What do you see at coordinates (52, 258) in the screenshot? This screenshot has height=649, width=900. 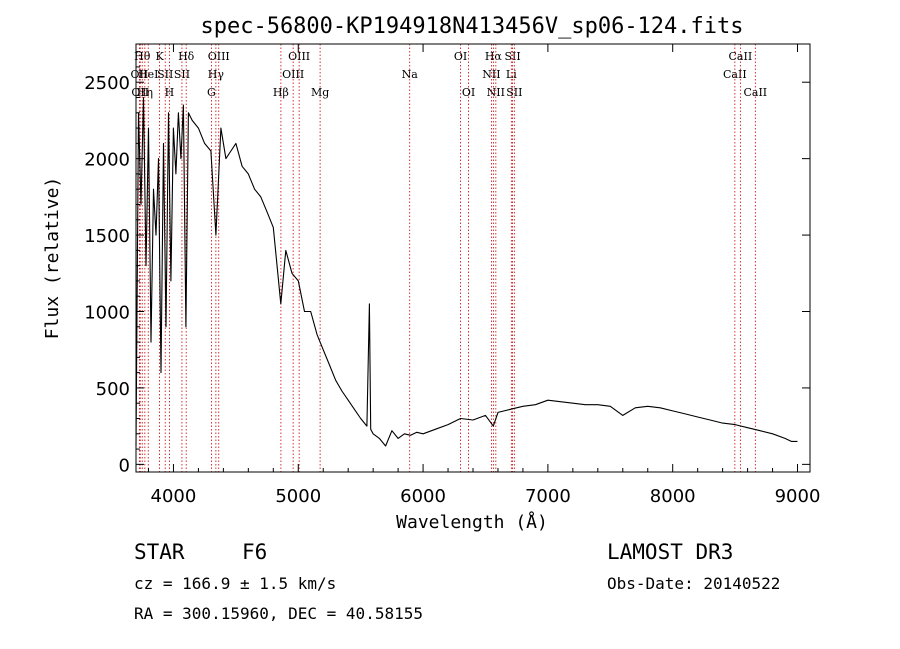 I see `y-axis-label: Flux (relative)` at bounding box center [52, 258].